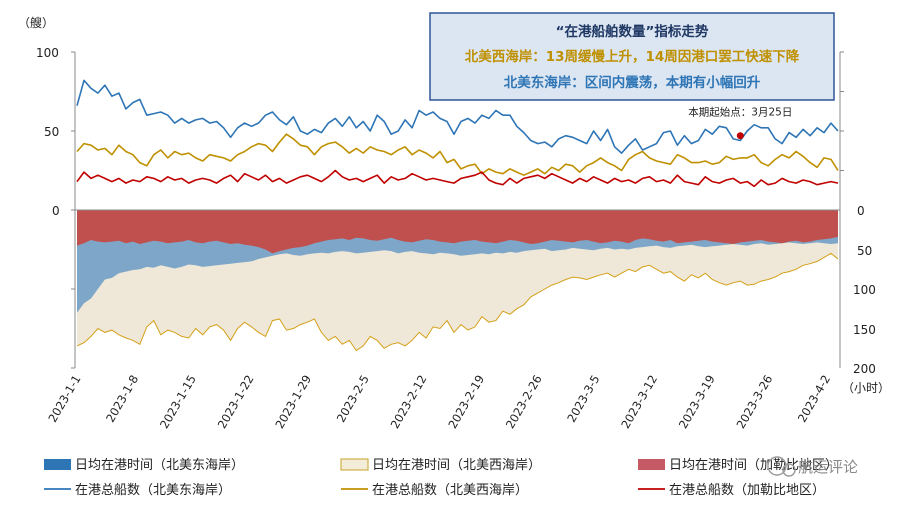 This screenshot has width=911, height=512. What do you see at coordinates (457, 116) in the screenshot?
I see `east-coast-vessel-line` at bounding box center [457, 116].